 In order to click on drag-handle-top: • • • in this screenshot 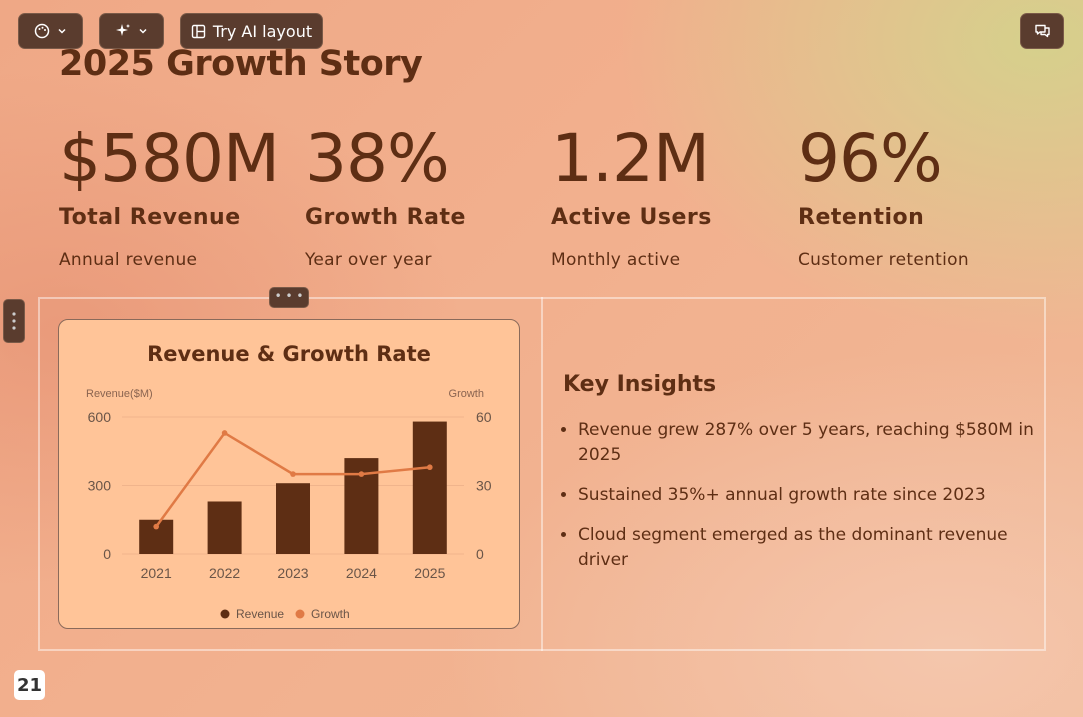, I will do `click(289, 297)`.